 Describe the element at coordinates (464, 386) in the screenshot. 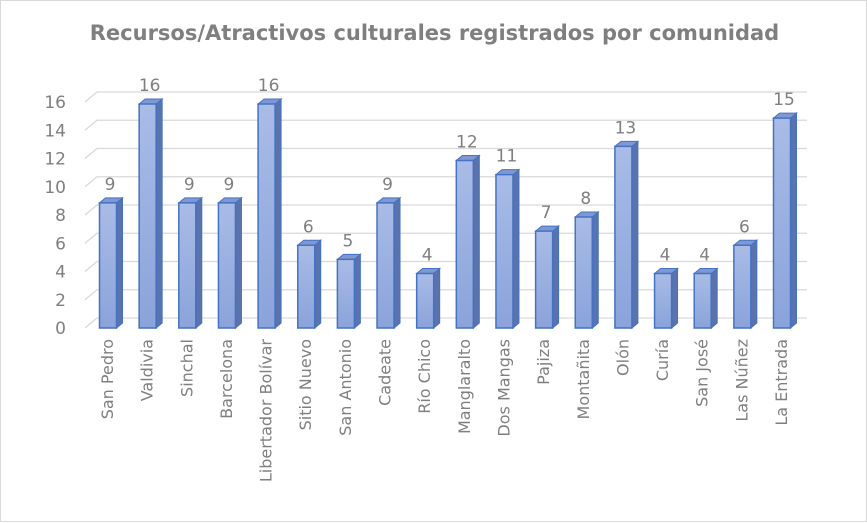

I see `x-tick-label: Manglaralto` at that location.